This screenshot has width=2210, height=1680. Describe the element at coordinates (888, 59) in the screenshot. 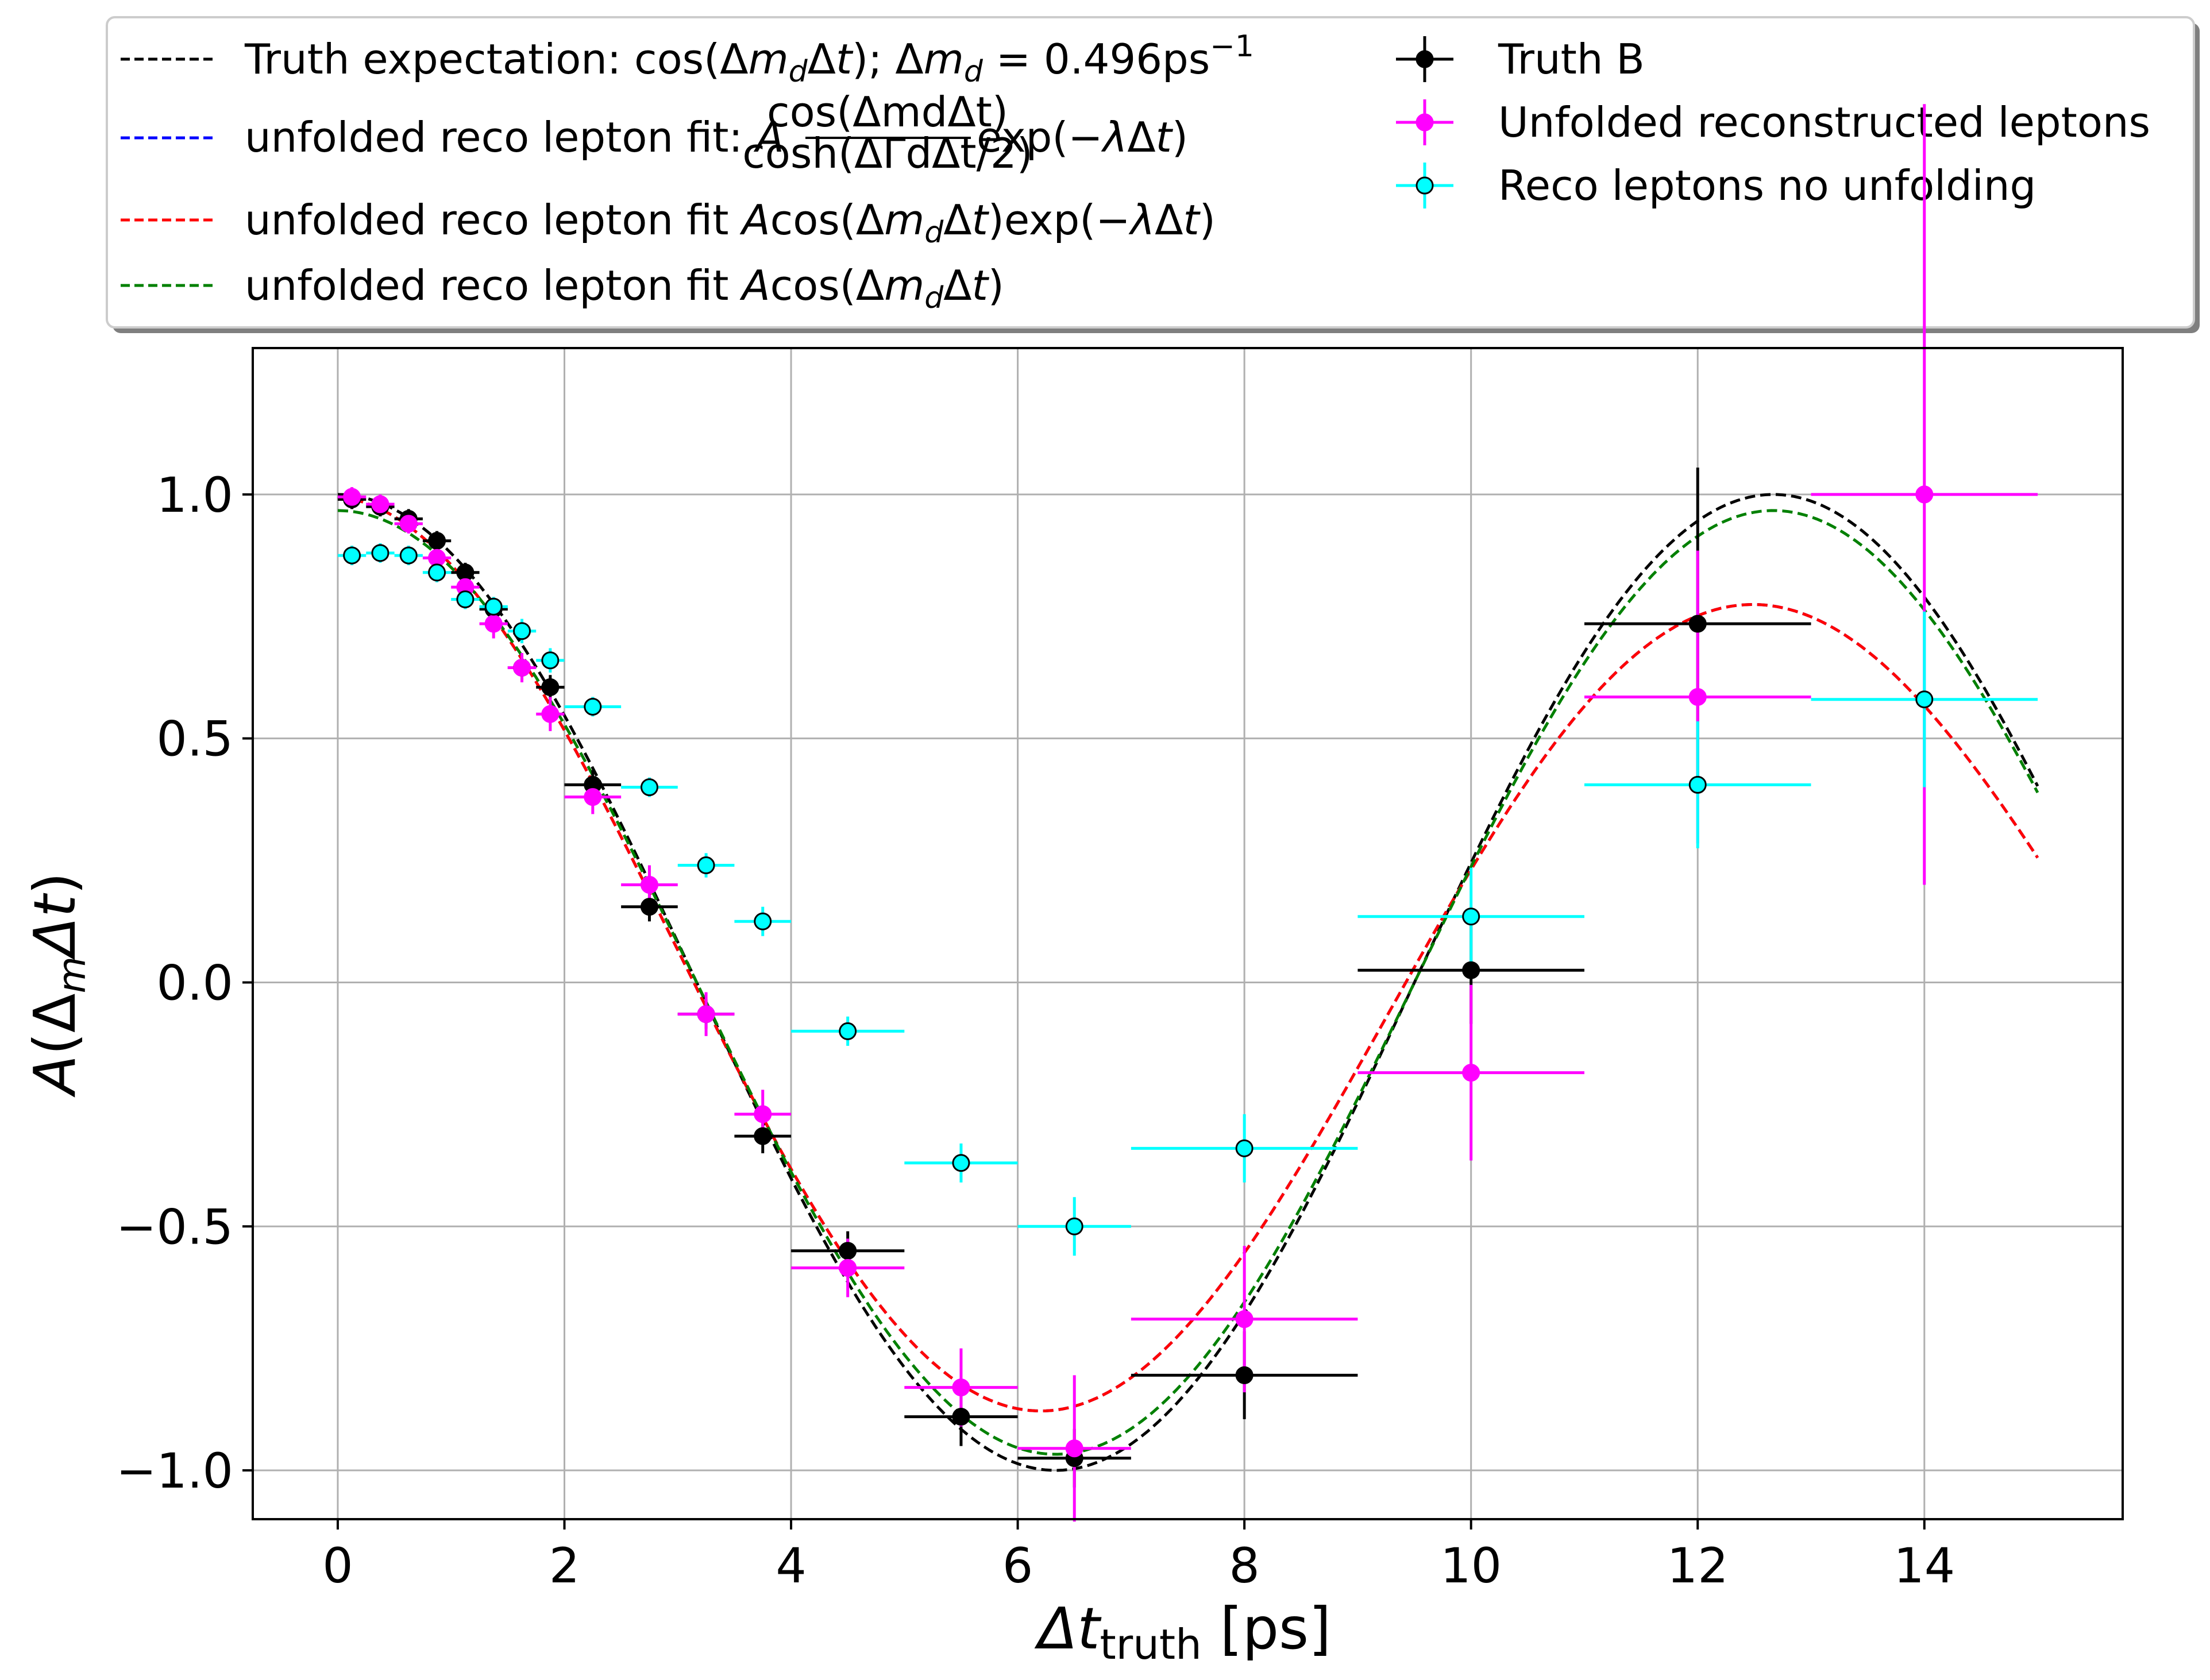

I see `legend-text-truth-c: ); Δ` at that location.